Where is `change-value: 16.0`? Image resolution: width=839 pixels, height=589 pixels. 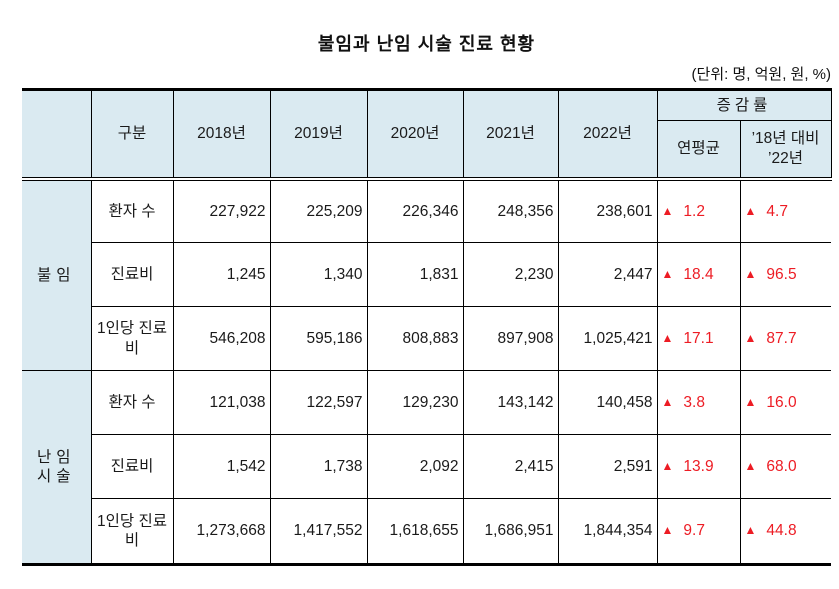
change-value: 16.0 is located at coordinates (781, 402).